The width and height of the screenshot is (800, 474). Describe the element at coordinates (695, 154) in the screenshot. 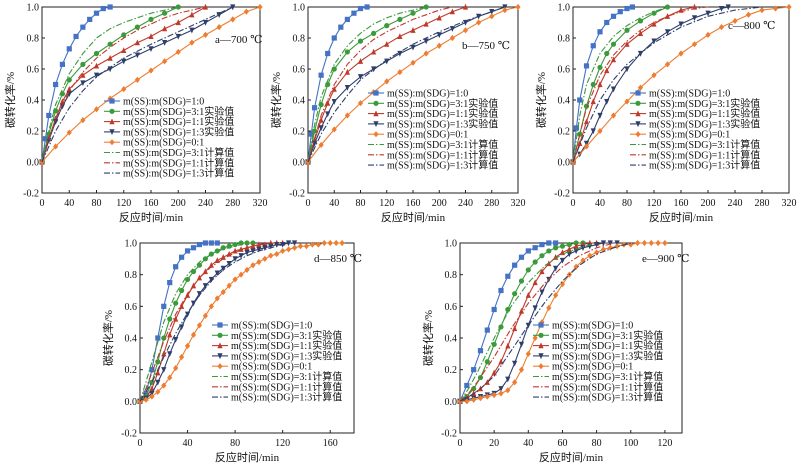

I see `legend-item-ss11c: m(SS):m(SDG)=1:1计算值` at that location.